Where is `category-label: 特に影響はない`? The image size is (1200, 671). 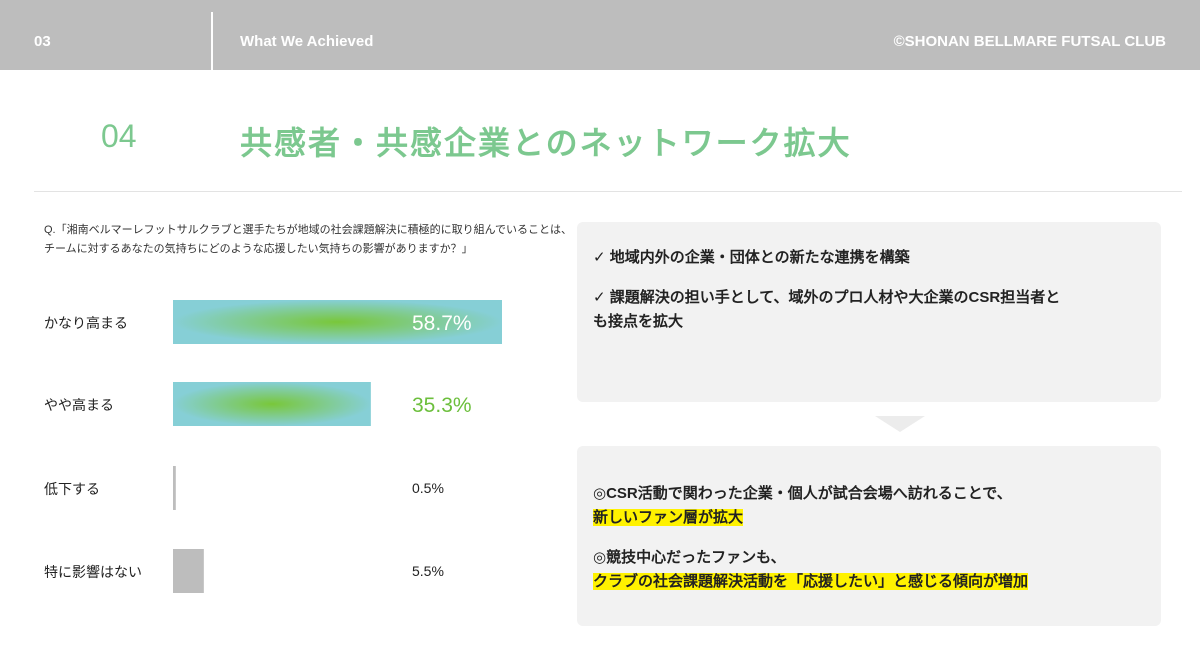 category-label: 特に影響はない is located at coordinates (93, 572).